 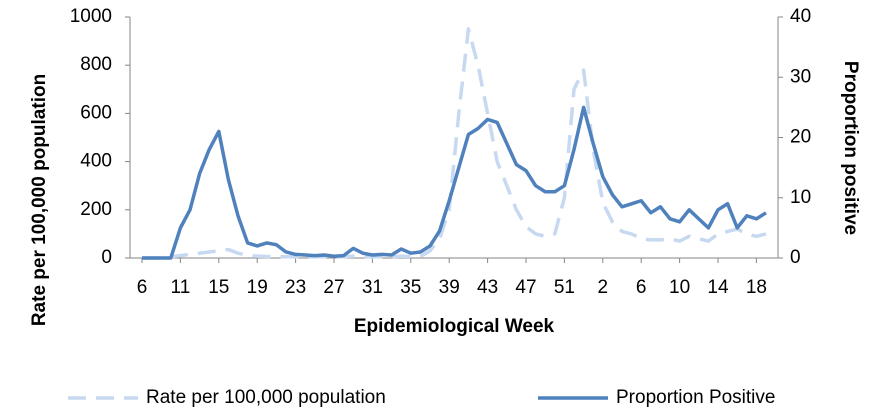 What do you see at coordinates (850, 148) in the screenshot?
I see `y2-axis-title: Proportion positive` at bounding box center [850, 148].